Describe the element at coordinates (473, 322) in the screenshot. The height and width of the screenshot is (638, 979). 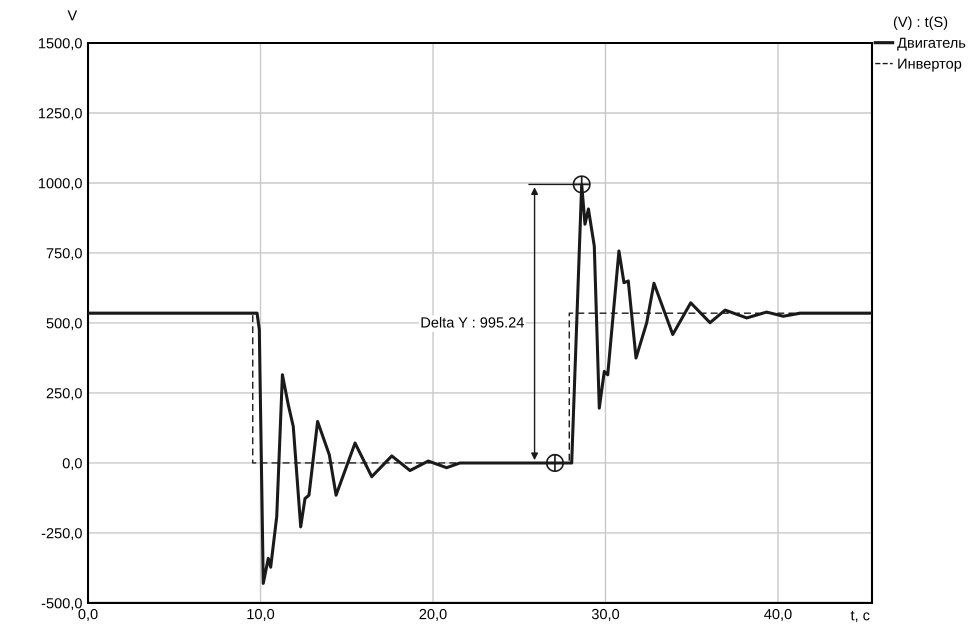
I see `annotation: Delta Y : 995.24` at that location.